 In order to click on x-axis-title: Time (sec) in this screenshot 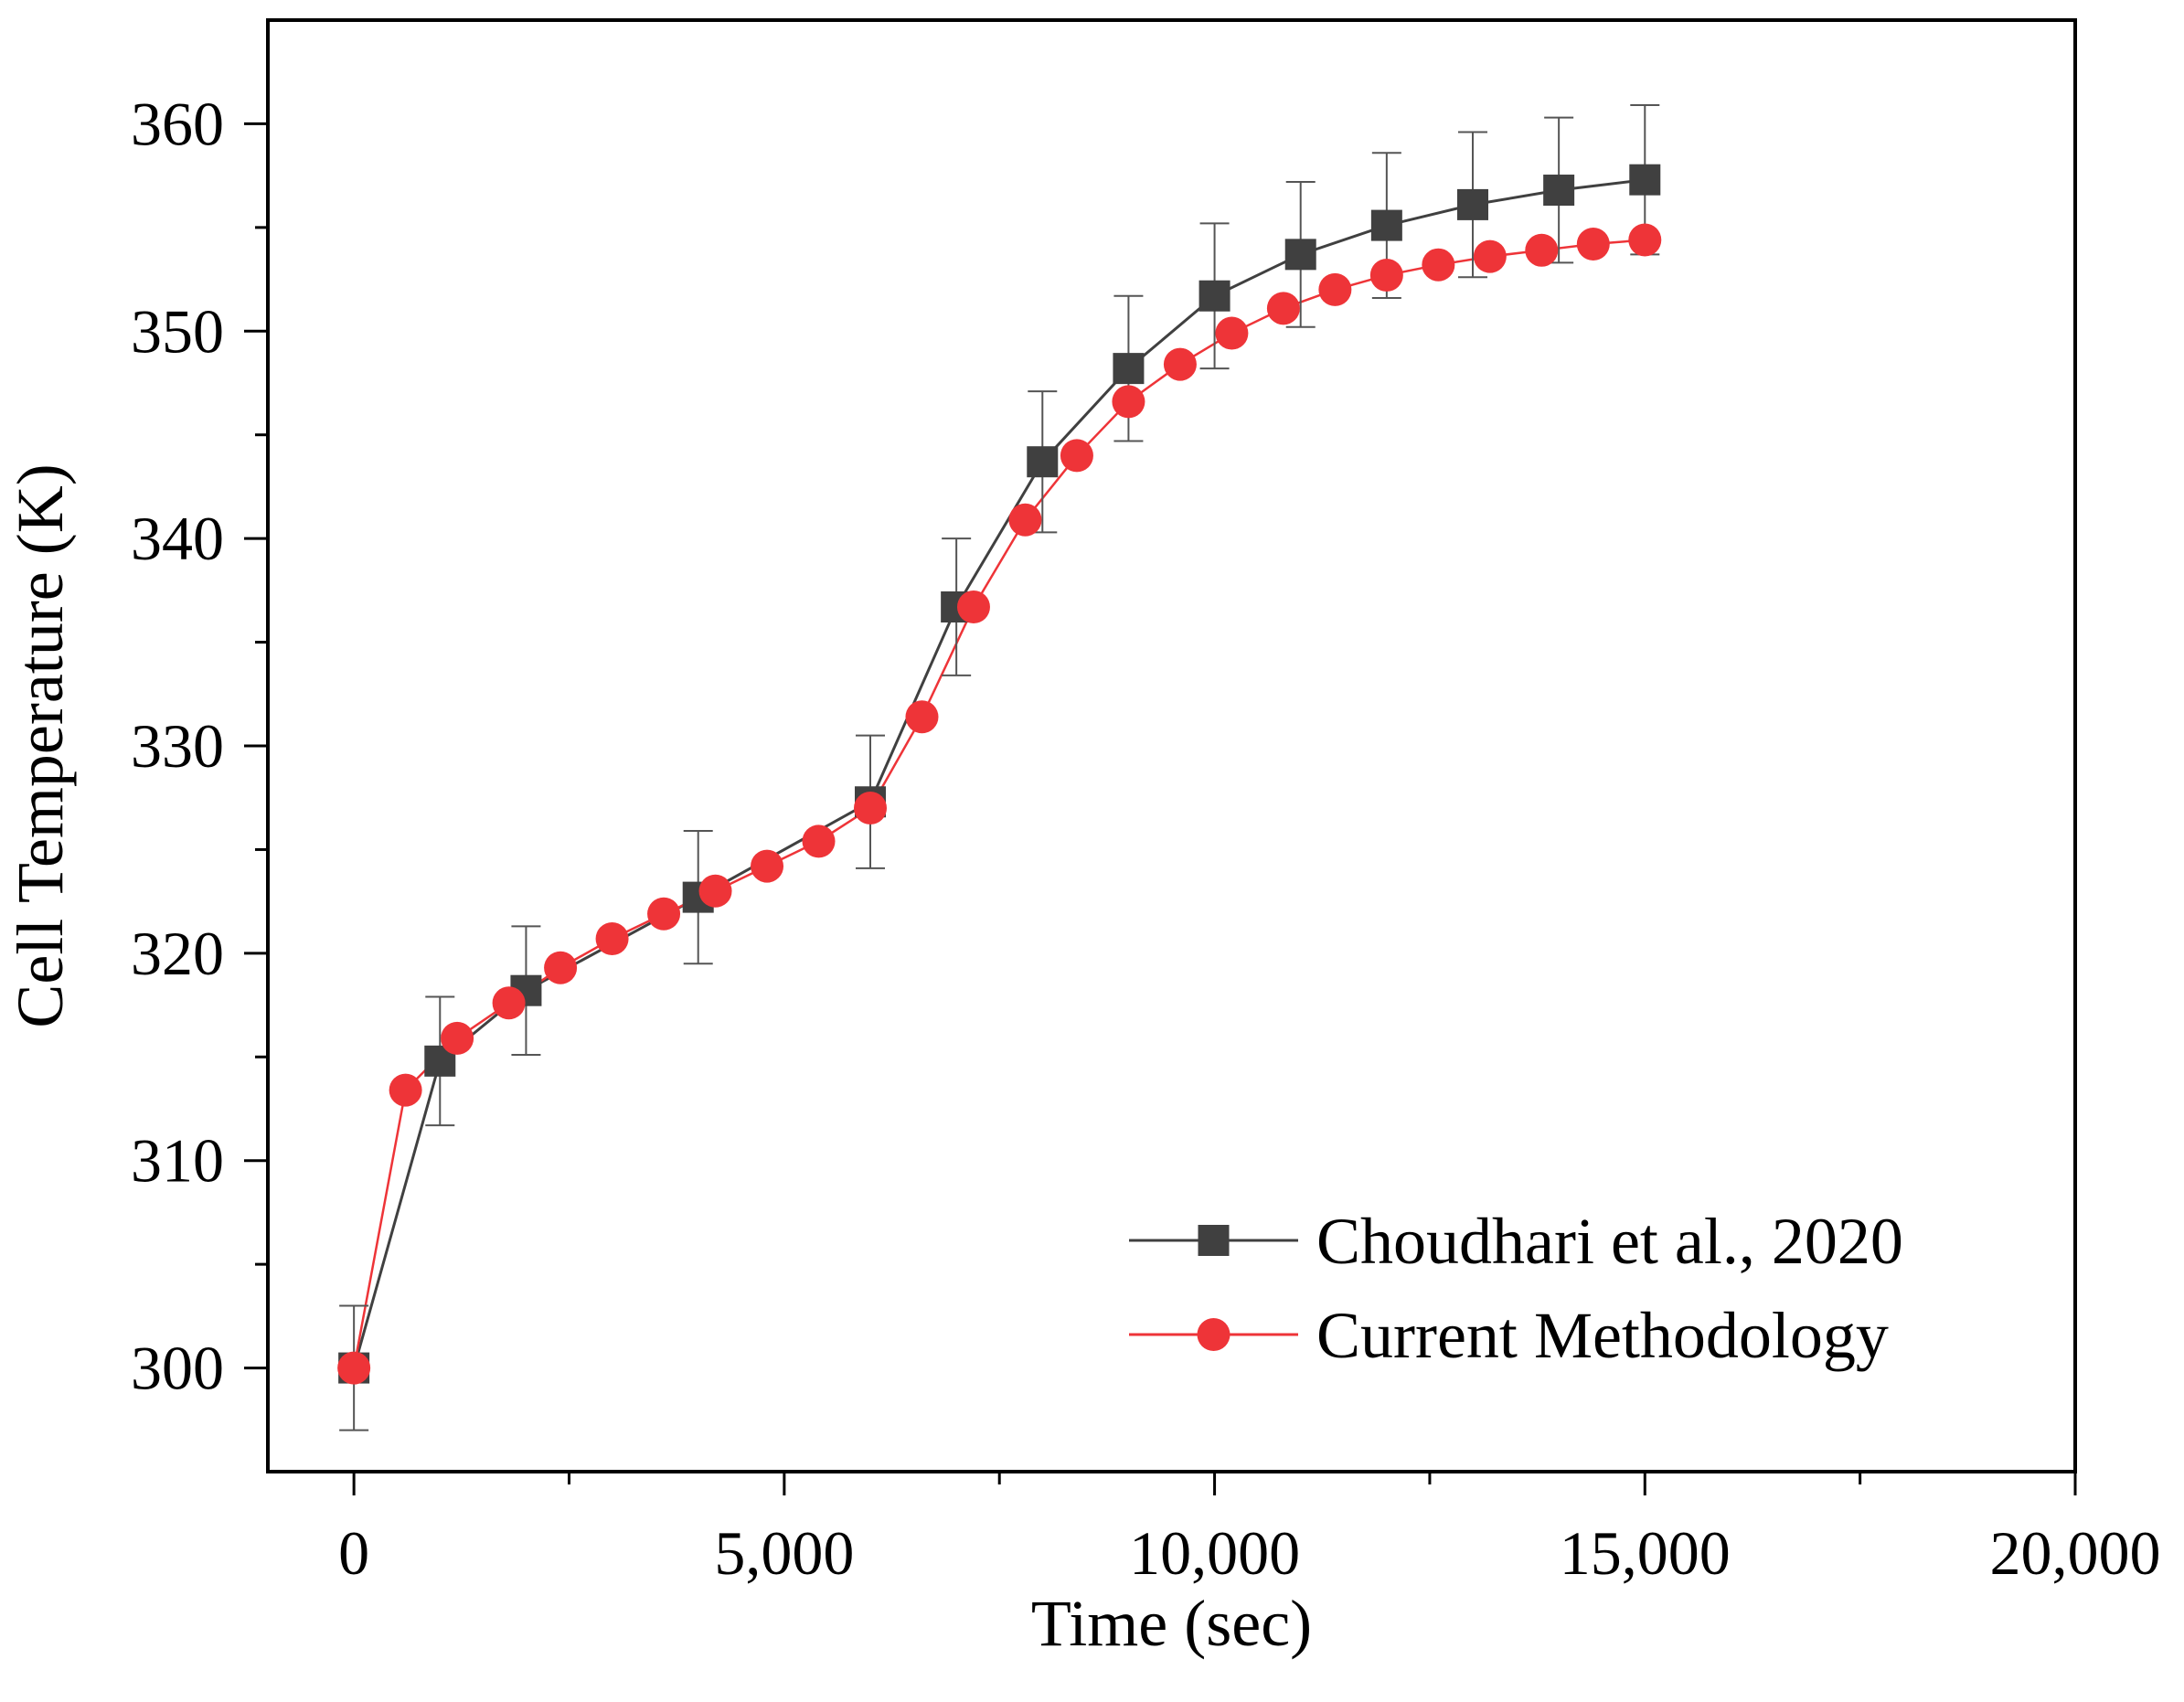, I will do `click(1171, 1623)`.